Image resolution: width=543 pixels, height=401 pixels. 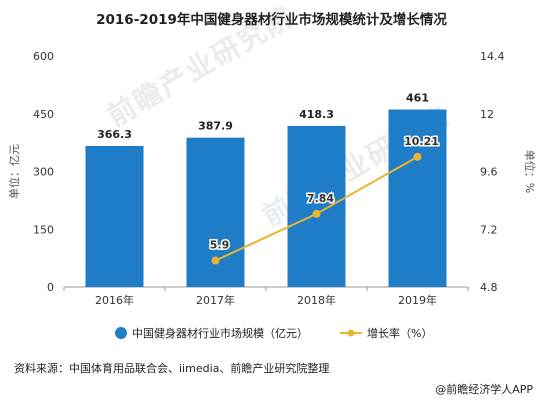 What do you see at coordinates (489, 287) in the screenshot?
I see `y-right-tick-label: 4.8` at bounding box center [489, 287].